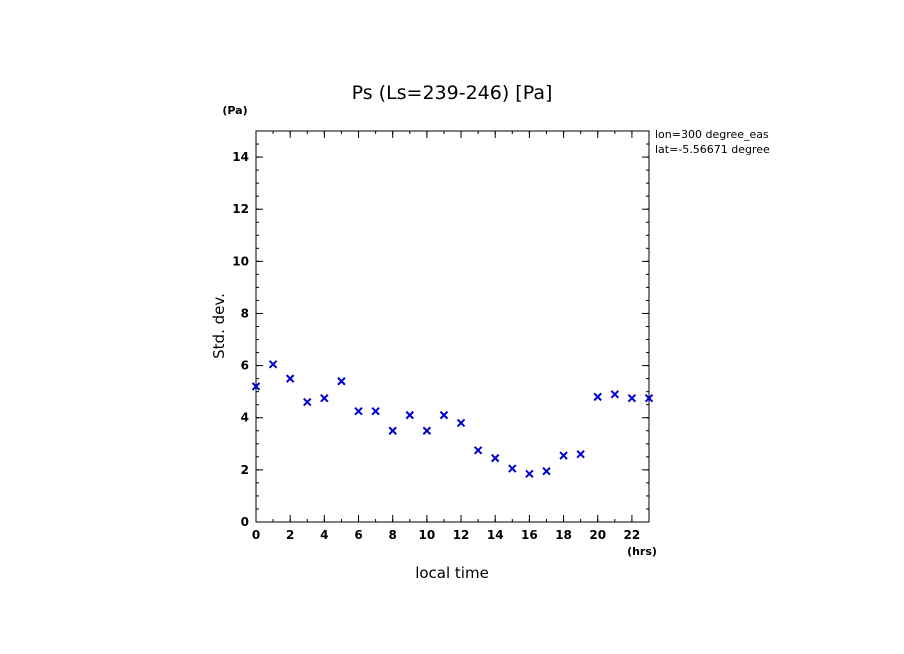 The width and height of the screenshot is (904, 654). What do you see at coordinates (290, 535) in the screenshot?
I see `x-tick-label: 2` at bounding box center [290, 535].